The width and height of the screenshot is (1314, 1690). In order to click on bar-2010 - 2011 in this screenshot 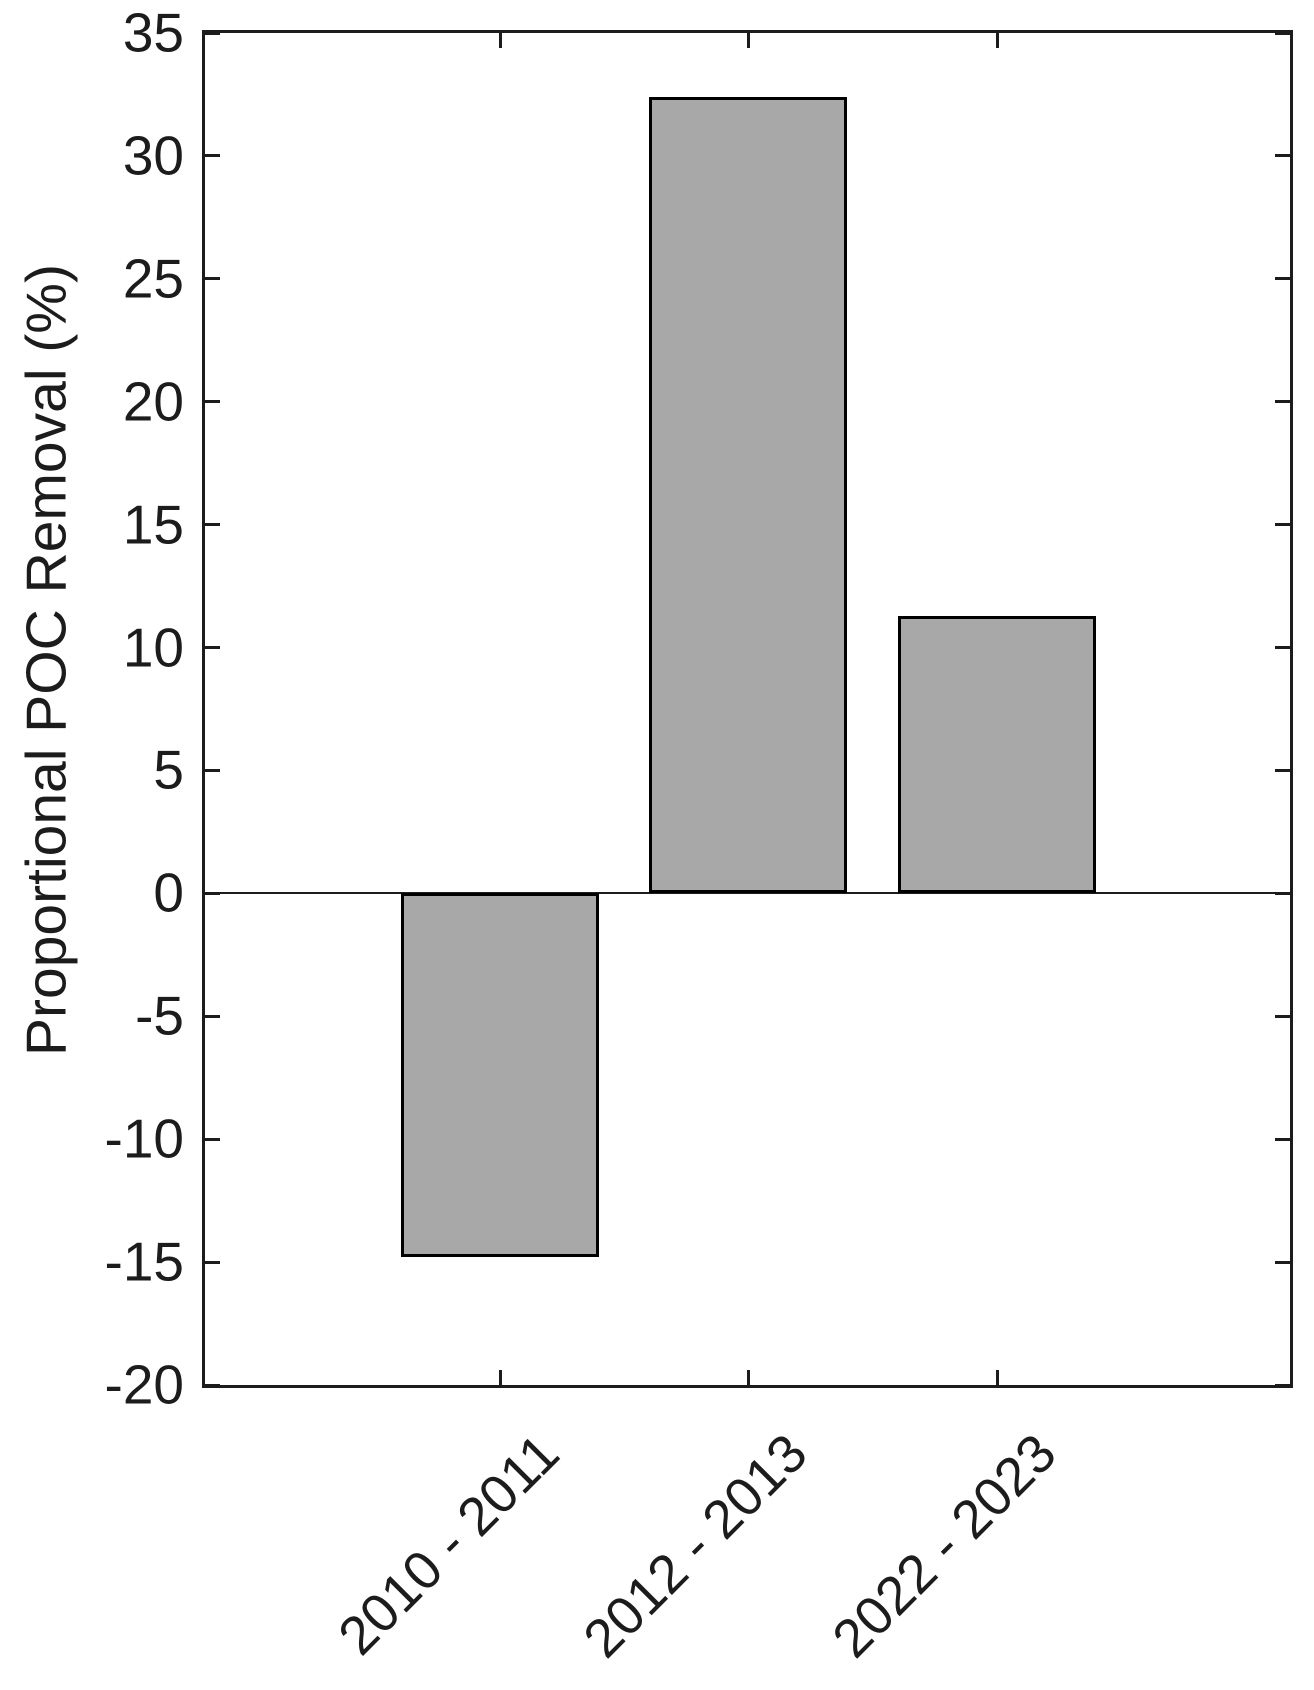, I will do `click(500, 1075)`.